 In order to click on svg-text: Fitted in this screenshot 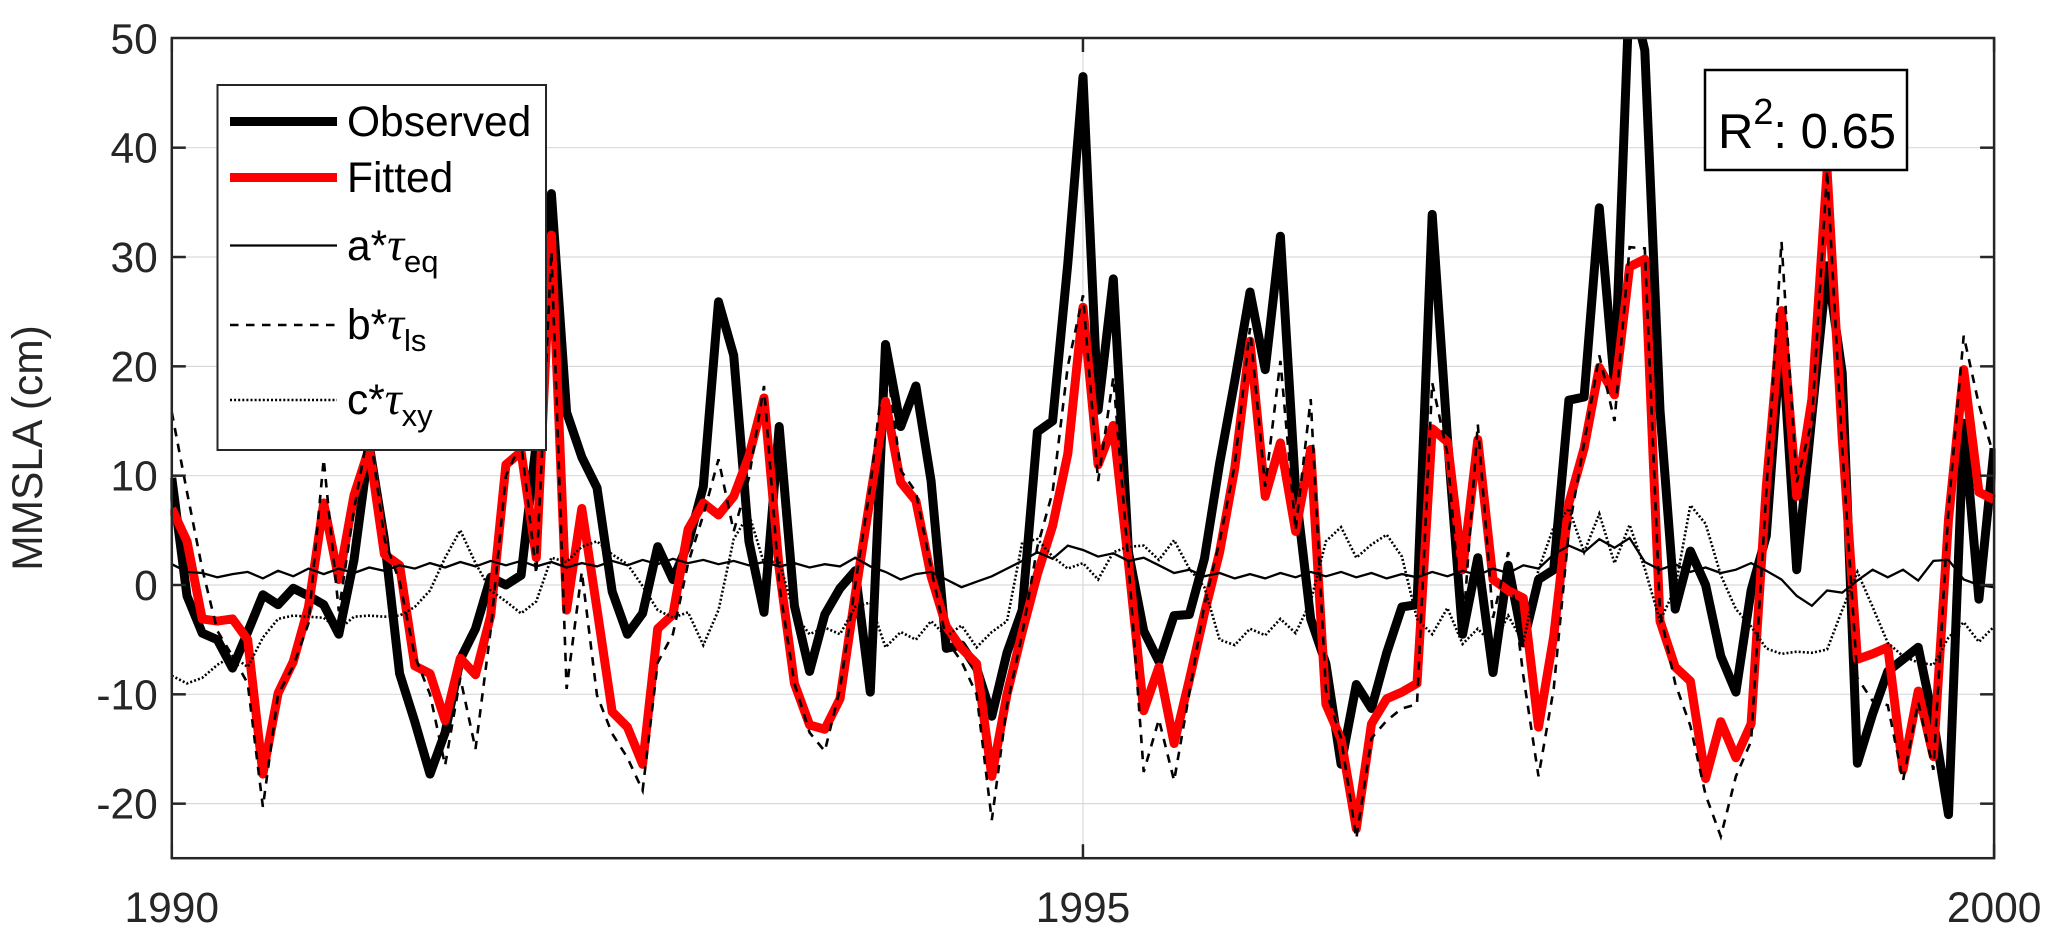, I will do `click(400, 178)`.